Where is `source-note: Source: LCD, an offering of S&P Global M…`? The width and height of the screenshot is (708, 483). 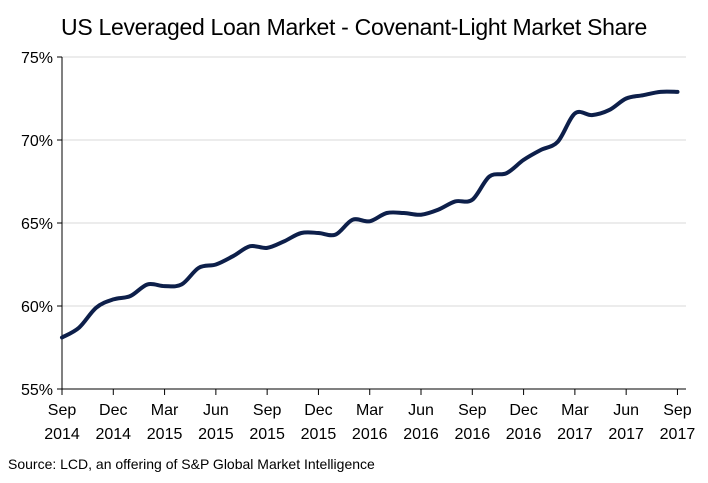 source-note: Source: LCD, an offering of S&P Global M… is located at coordinates (191, 464).